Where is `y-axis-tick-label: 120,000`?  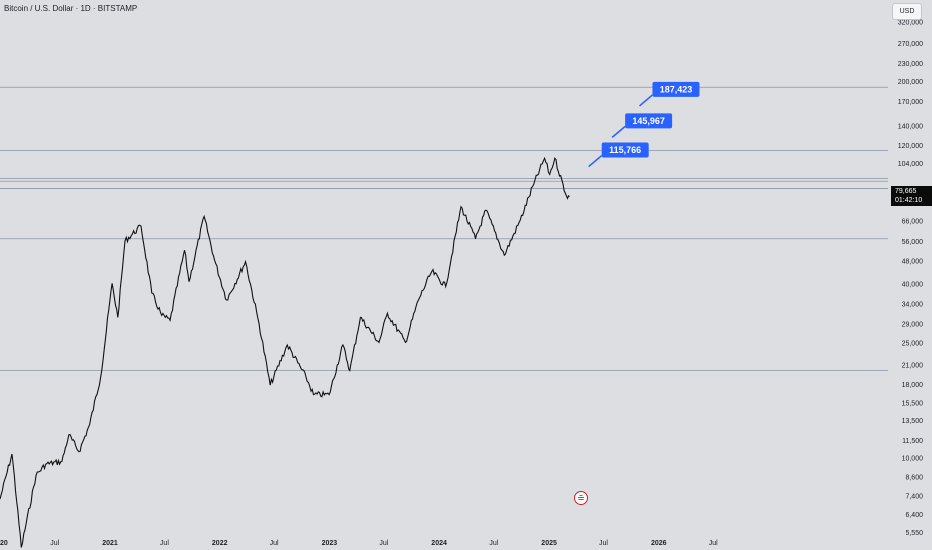 y-axis-tick-label: 120,000 is located at coordinates (910, 146).